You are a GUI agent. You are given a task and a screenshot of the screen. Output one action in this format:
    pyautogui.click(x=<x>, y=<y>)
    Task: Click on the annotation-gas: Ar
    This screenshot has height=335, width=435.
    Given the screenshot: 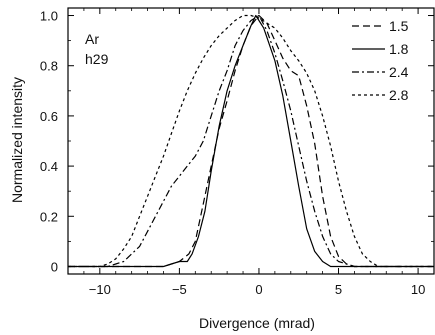 What is the action you would take?
    pyautogui.click(x=92, y=39)
    